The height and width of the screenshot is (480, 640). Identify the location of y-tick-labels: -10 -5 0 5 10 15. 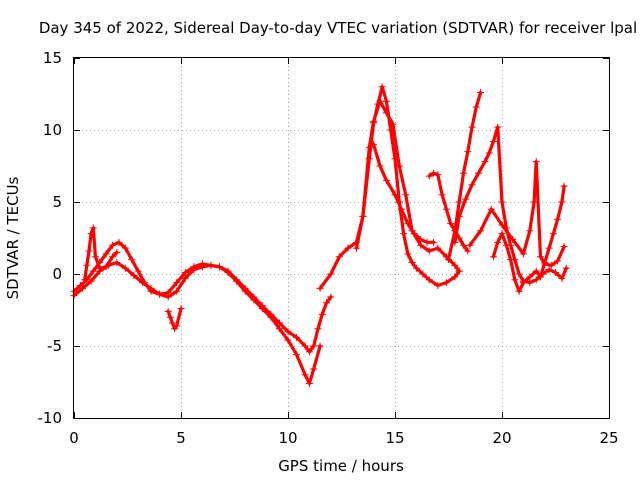
(50, 238).